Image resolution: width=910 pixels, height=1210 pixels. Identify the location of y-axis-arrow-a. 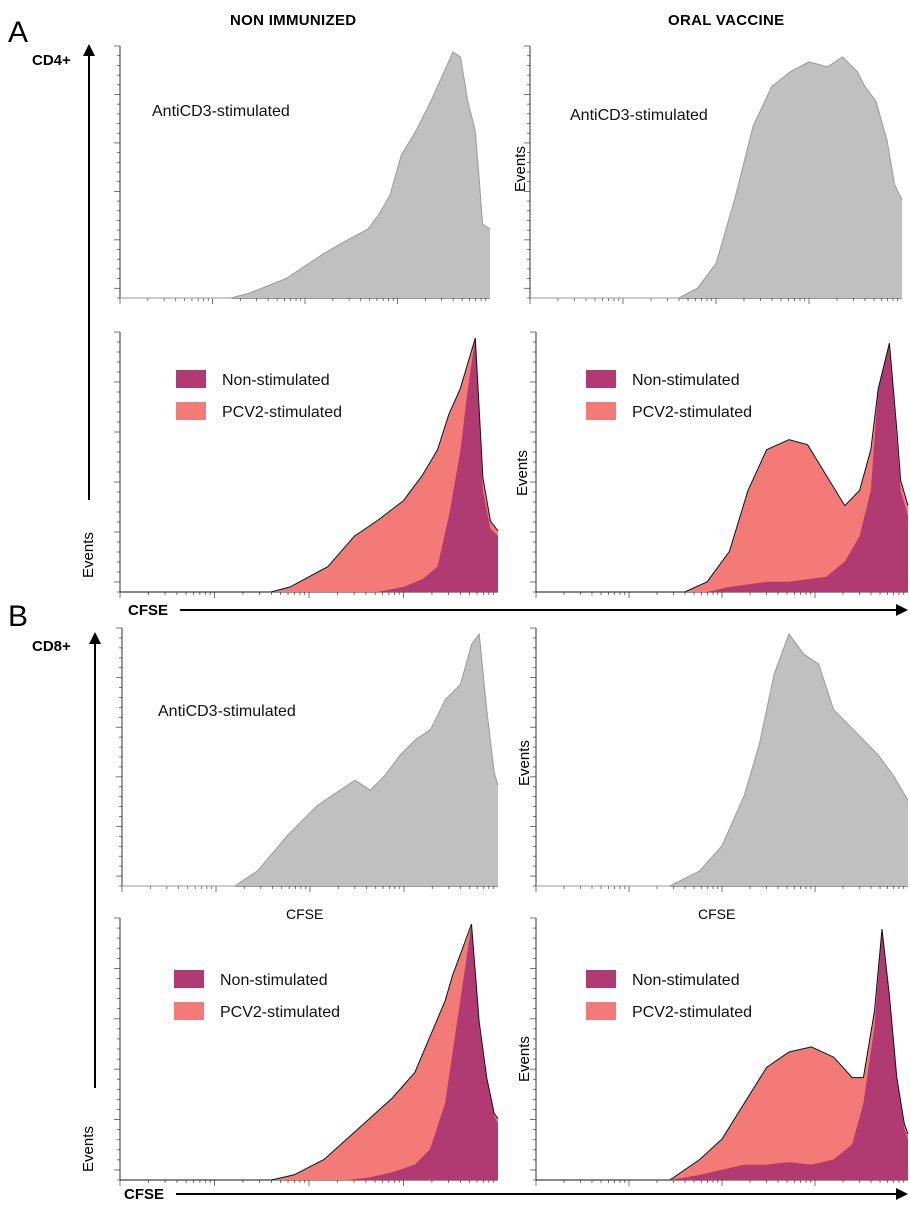
(89, 272).